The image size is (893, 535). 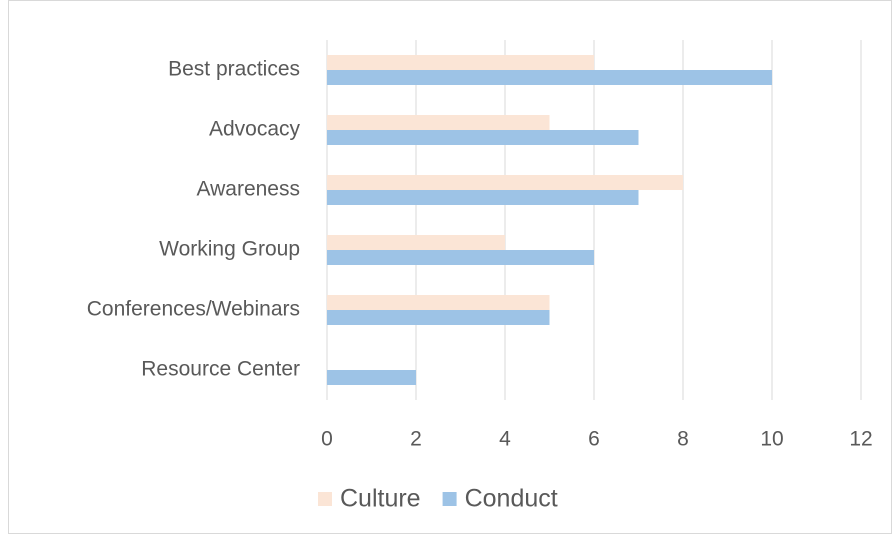 What do you see at coordinates (229, 249) in the screenshot?
I see `y-tick-label: Working Group` at bounding box center [229, 249].